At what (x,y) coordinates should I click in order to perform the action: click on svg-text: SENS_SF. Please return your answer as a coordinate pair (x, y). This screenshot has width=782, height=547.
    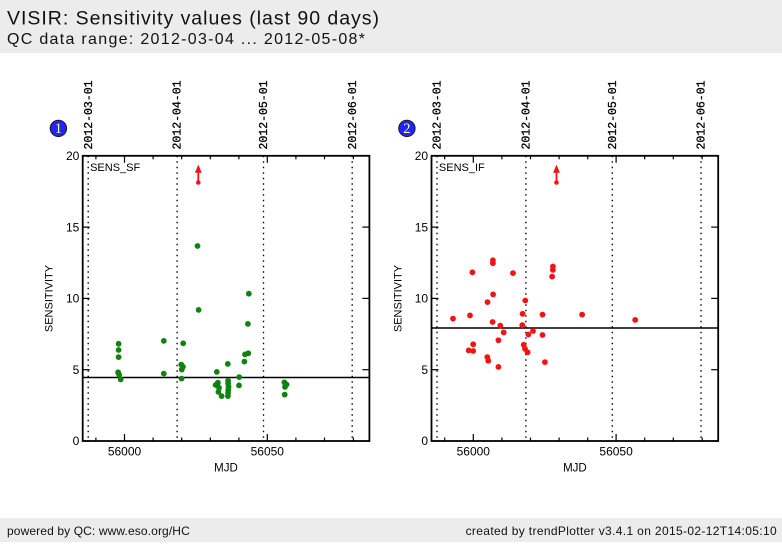
    Looking at the image, I should click on (115, 168).